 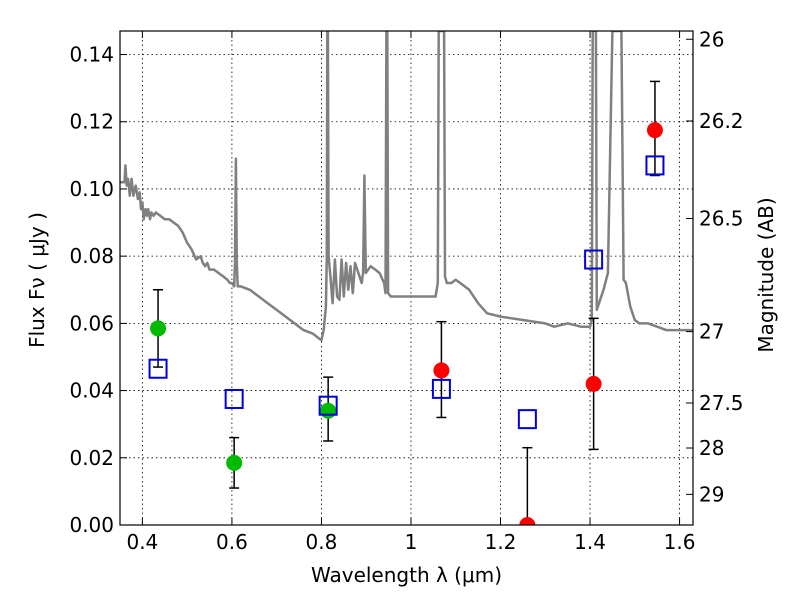 I want to click on y-tick-label: 0.10, so click(x=91, y=189).